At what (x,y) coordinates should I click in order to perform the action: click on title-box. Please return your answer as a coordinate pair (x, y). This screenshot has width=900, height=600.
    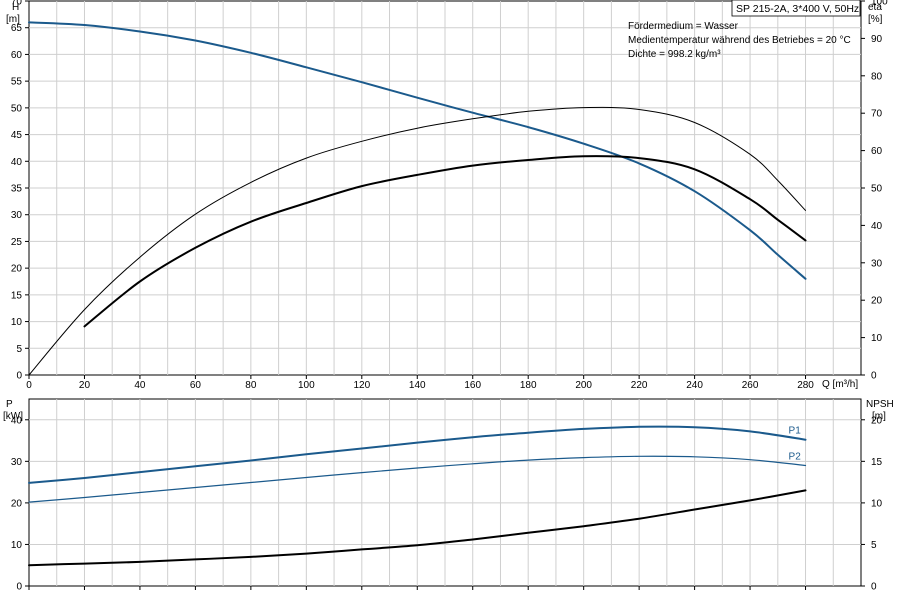
    Looking at the image, I should click on (796, 8).